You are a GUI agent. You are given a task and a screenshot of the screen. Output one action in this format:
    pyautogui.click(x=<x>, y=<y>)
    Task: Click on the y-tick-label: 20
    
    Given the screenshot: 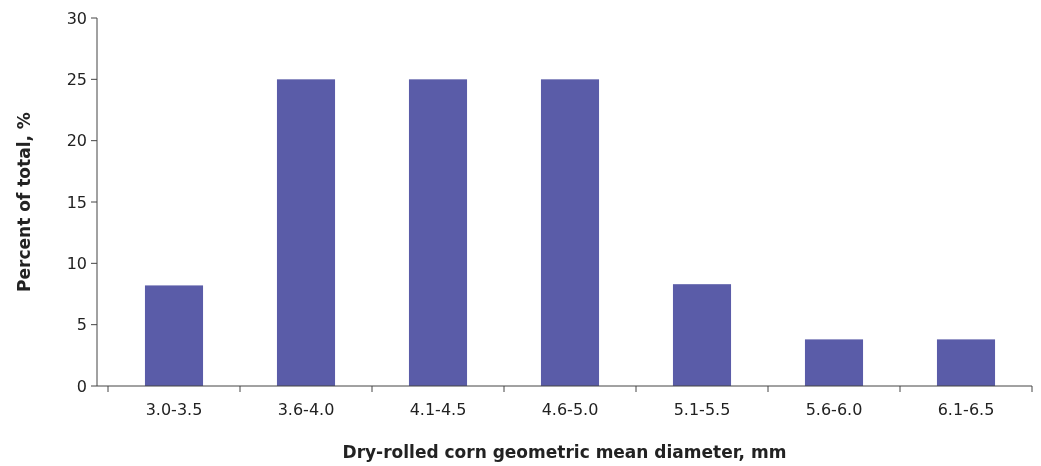 What is the action you would take?
    pyautogui.click(x=76, y=141)
    